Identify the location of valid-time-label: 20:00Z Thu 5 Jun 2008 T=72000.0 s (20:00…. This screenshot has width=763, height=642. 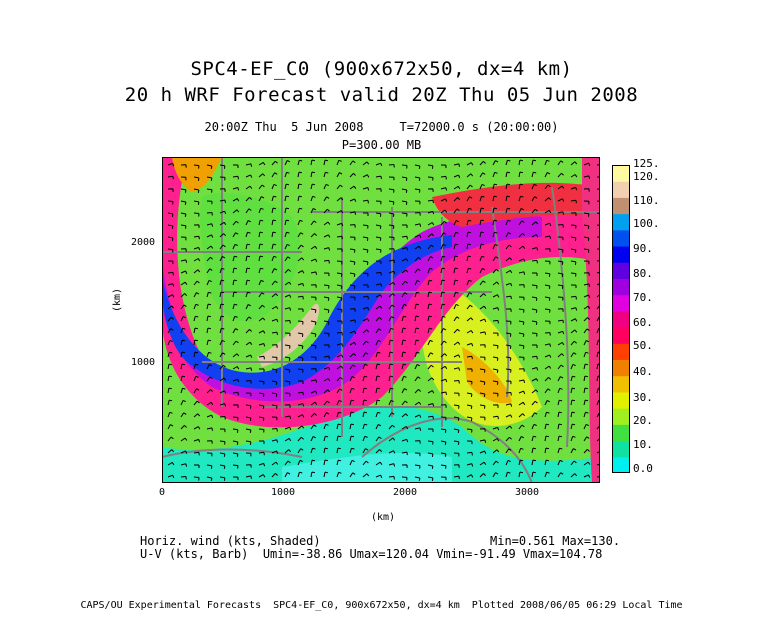
(381, 127).